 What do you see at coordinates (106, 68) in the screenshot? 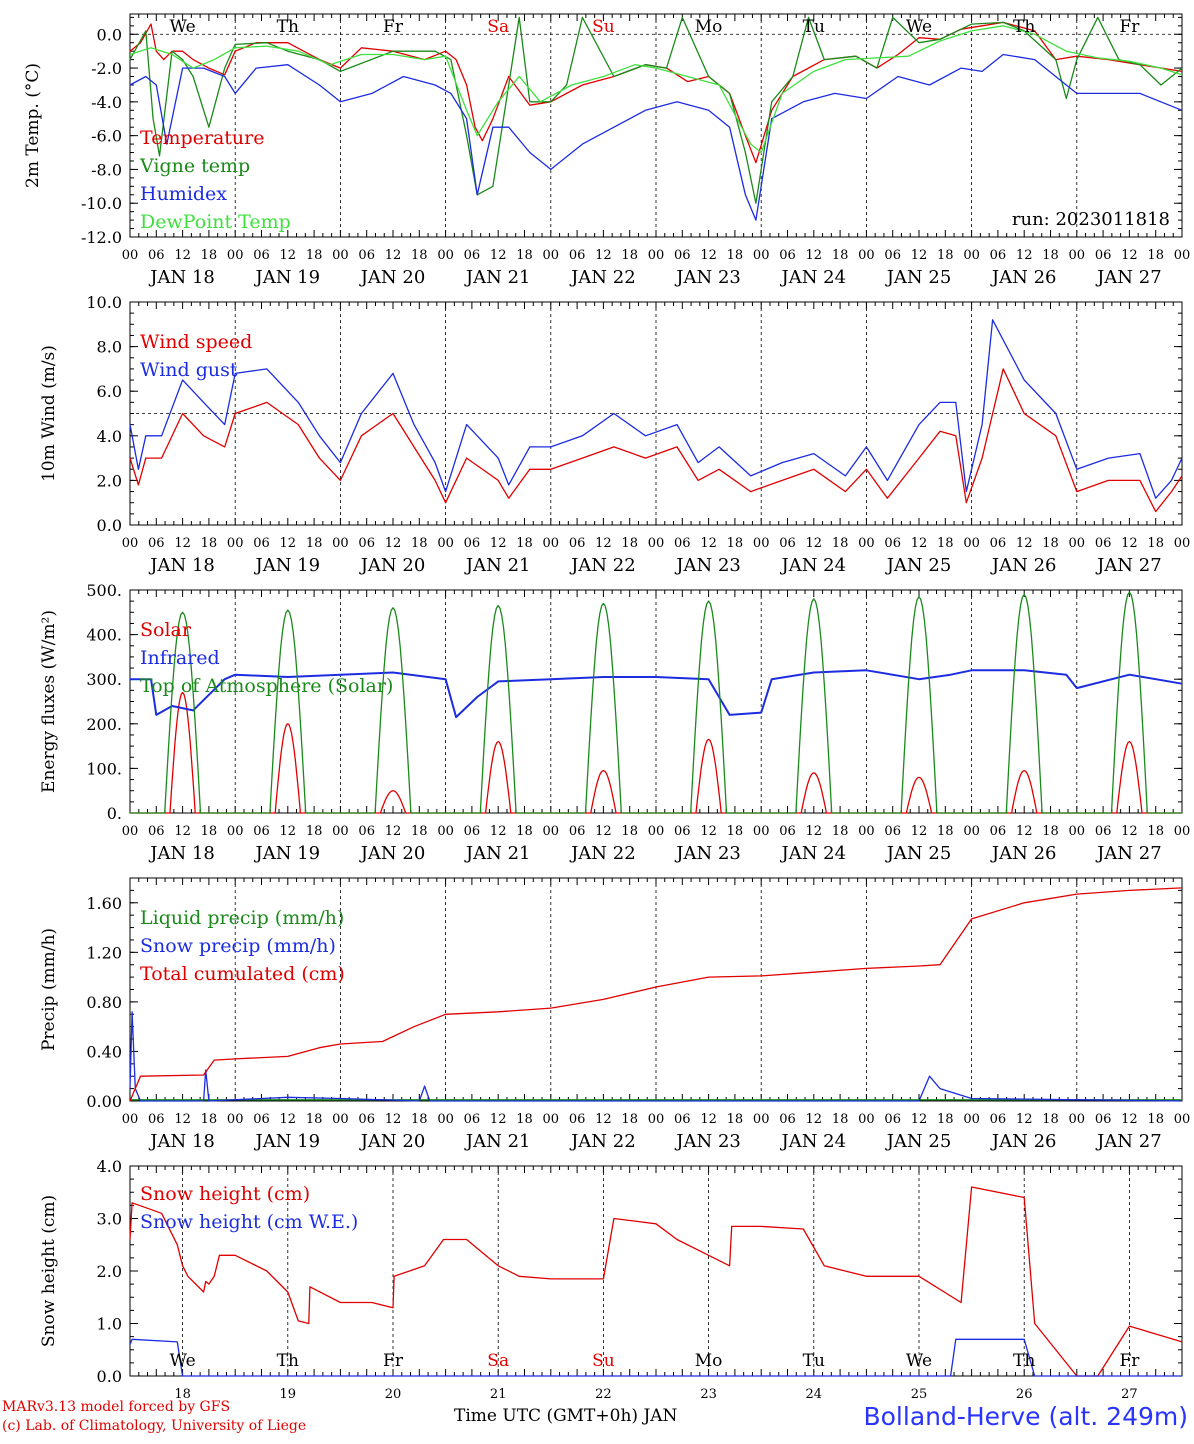
I see `y-tick-label: -2.0` at bounding box center [106, 68].